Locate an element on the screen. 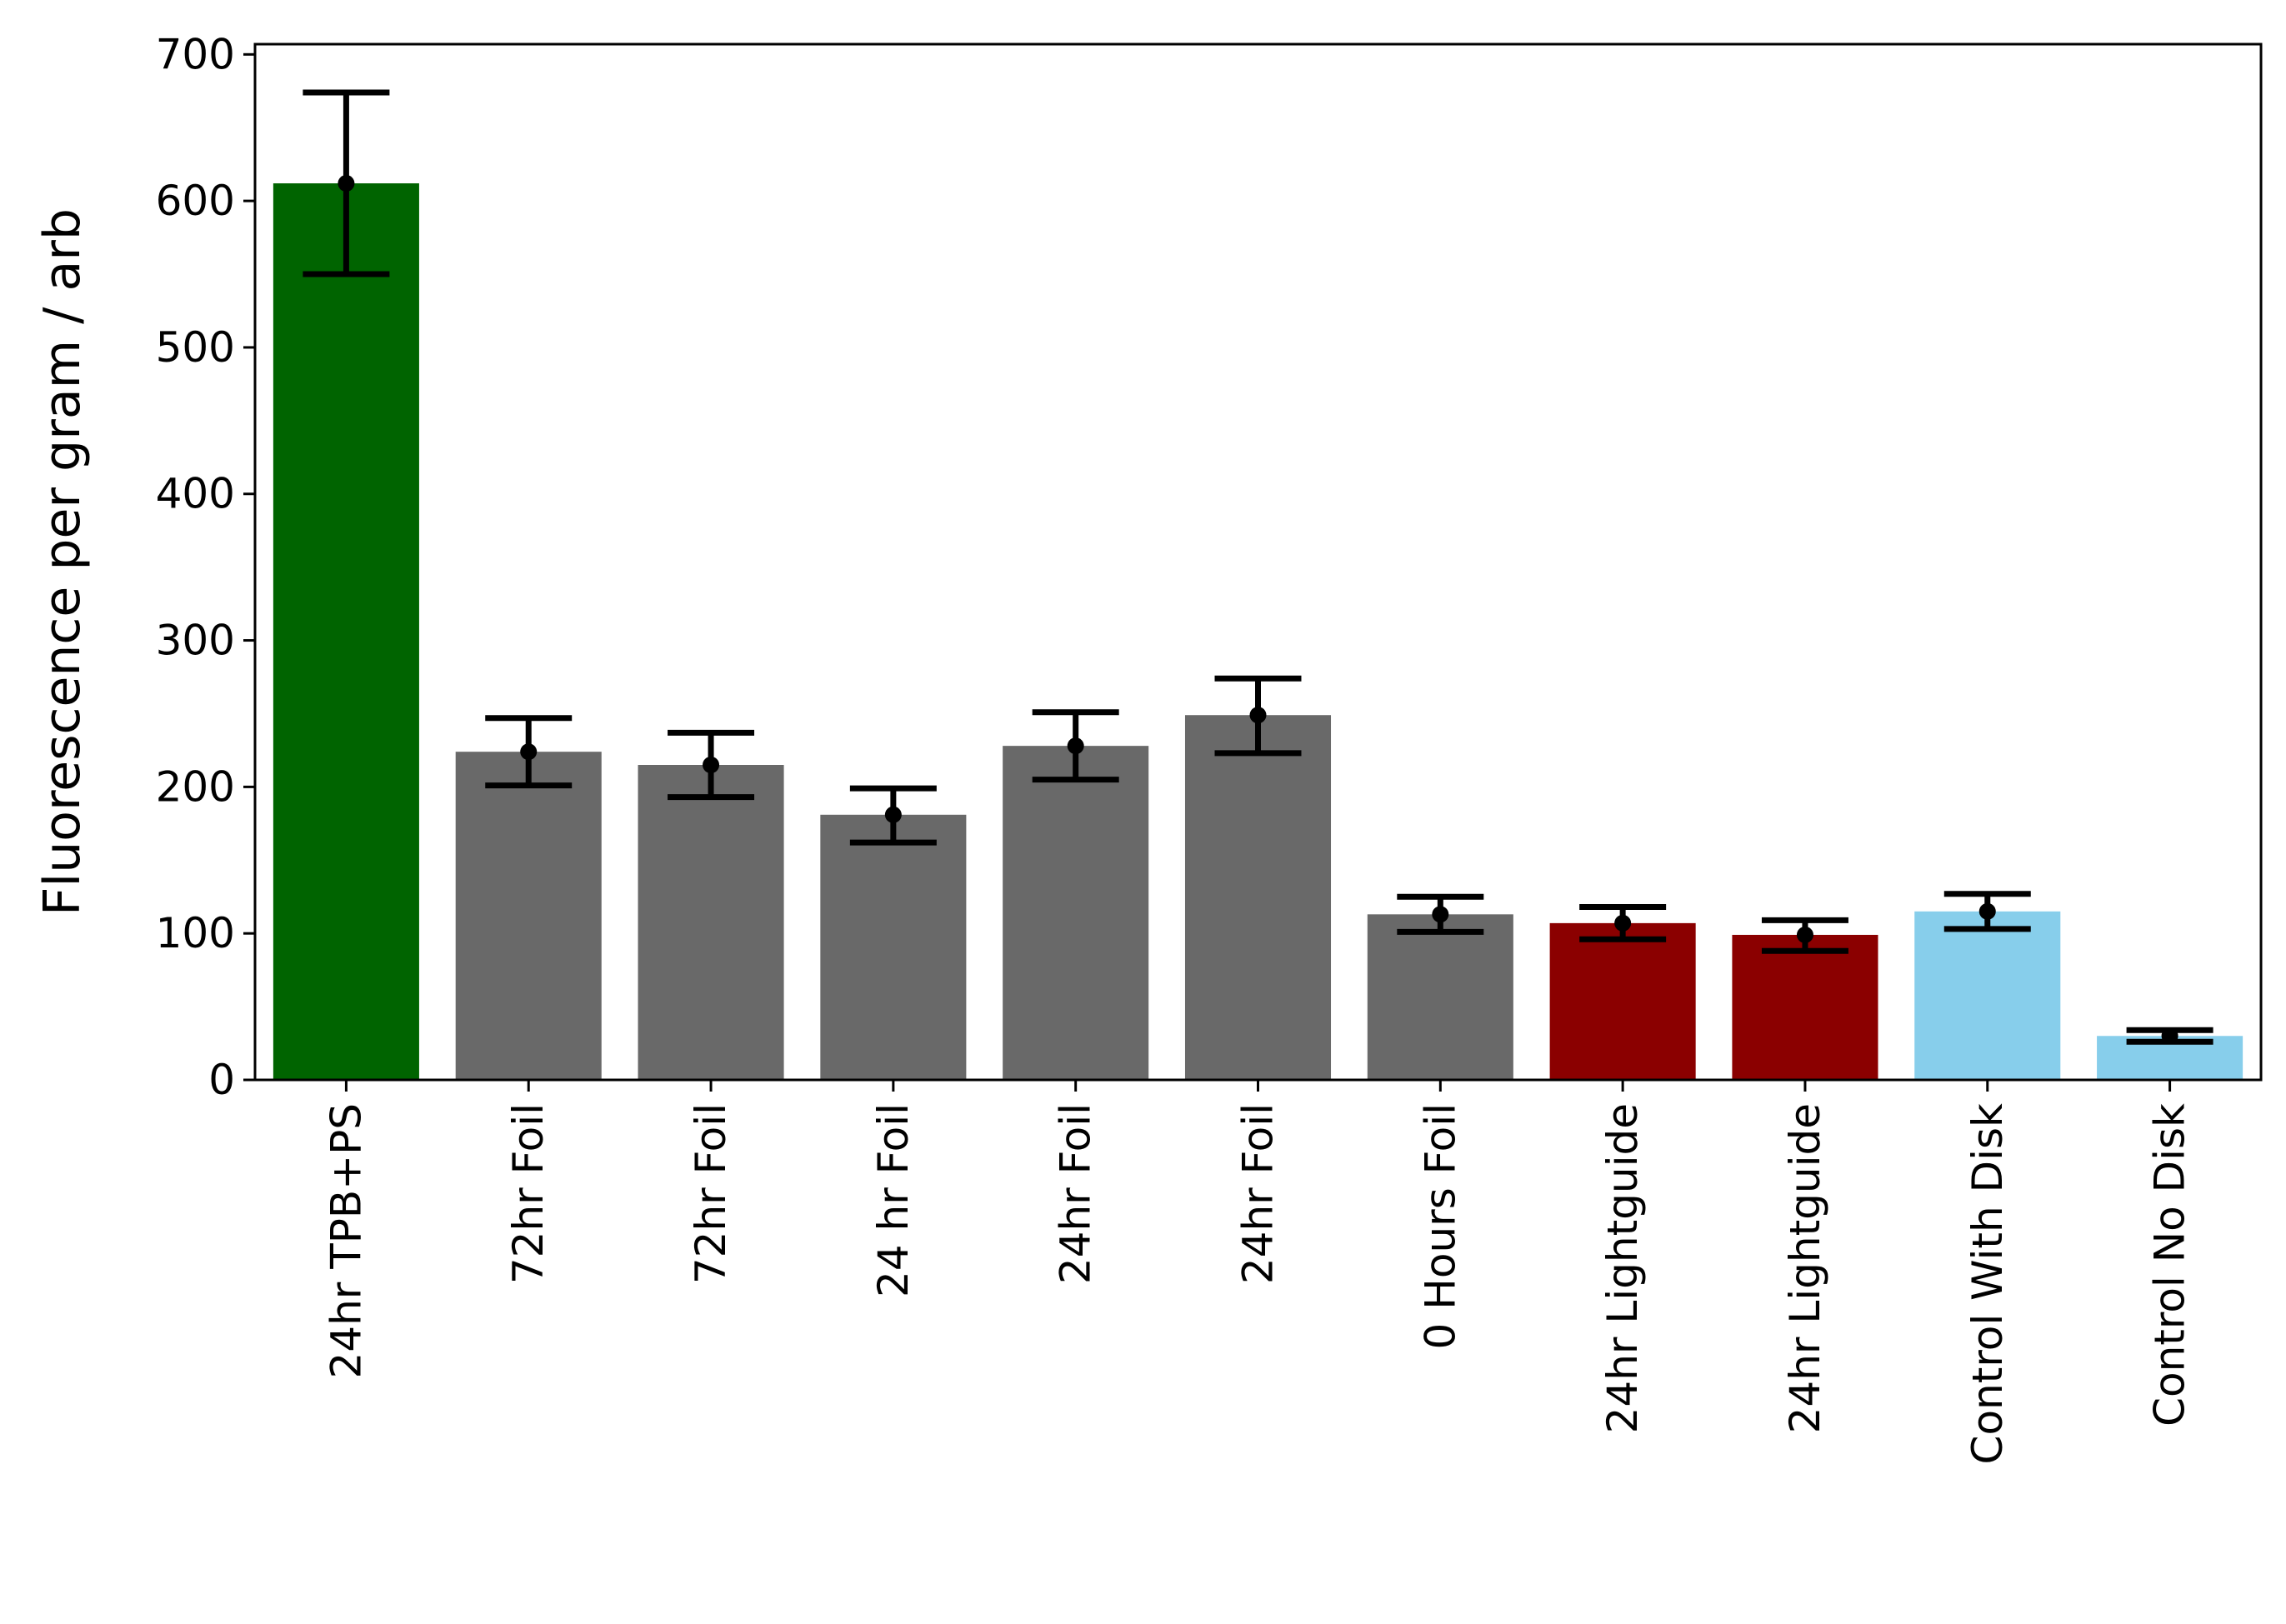  y-axis-label: Fluorescence per gram / arb is located at coordinates (62, 562).